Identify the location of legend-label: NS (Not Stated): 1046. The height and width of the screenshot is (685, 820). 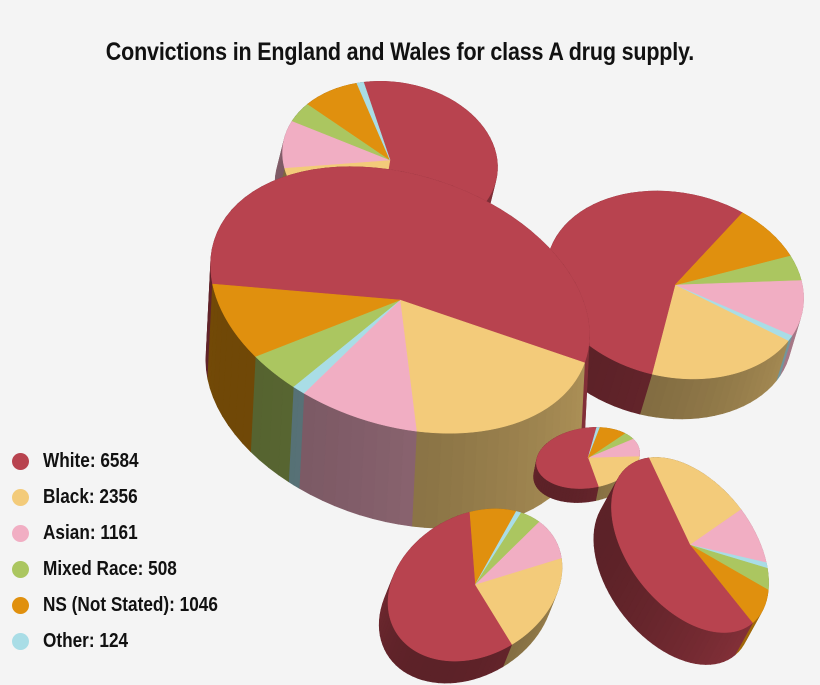
(130, 604).